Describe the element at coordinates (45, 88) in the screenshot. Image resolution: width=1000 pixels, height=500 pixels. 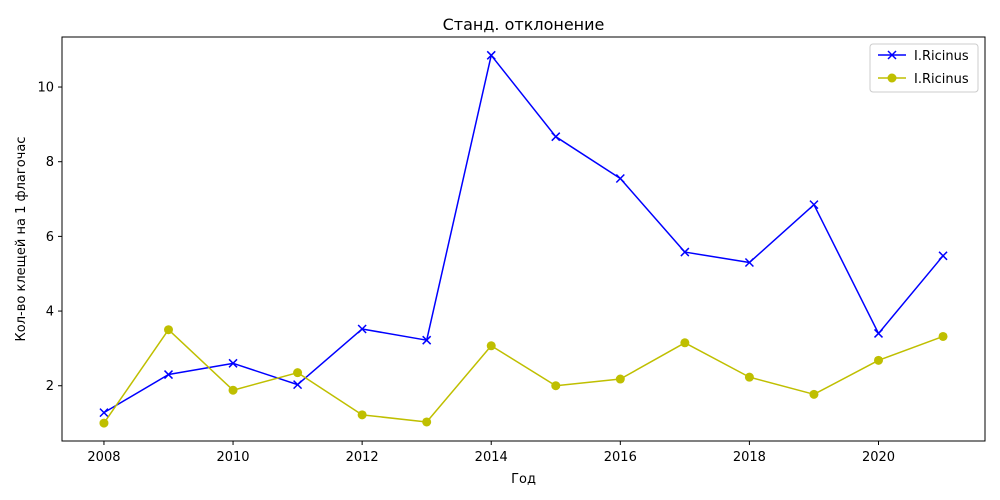
I see `y-tick-label: 10` at that location.